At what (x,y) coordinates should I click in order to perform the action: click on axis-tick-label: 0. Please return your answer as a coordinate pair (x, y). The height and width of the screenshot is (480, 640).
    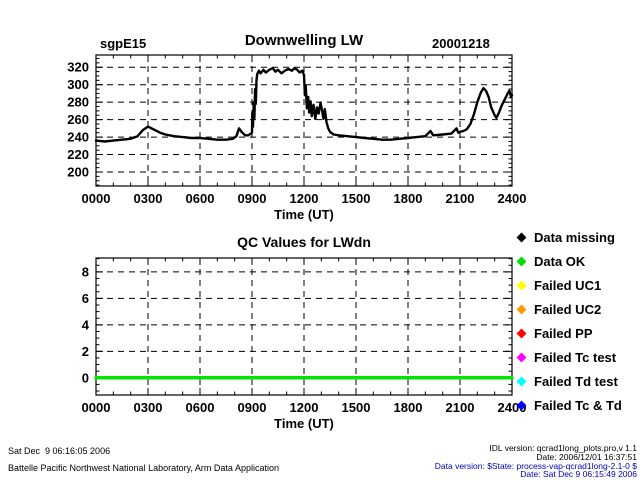
    Looking at the image, I should click on (85, 377).